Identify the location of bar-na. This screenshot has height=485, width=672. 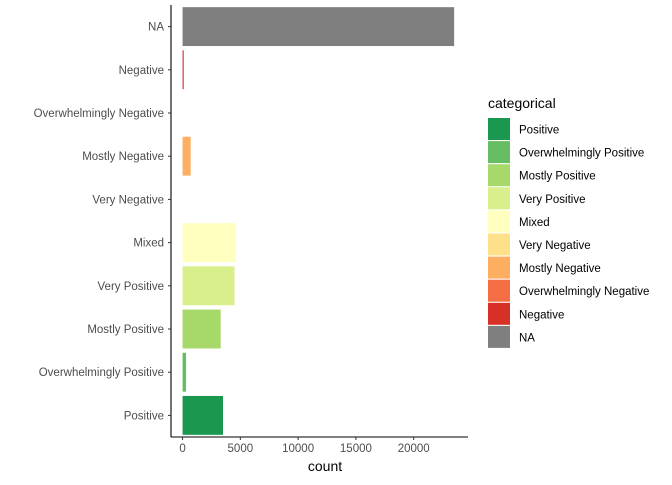
(318, 27).